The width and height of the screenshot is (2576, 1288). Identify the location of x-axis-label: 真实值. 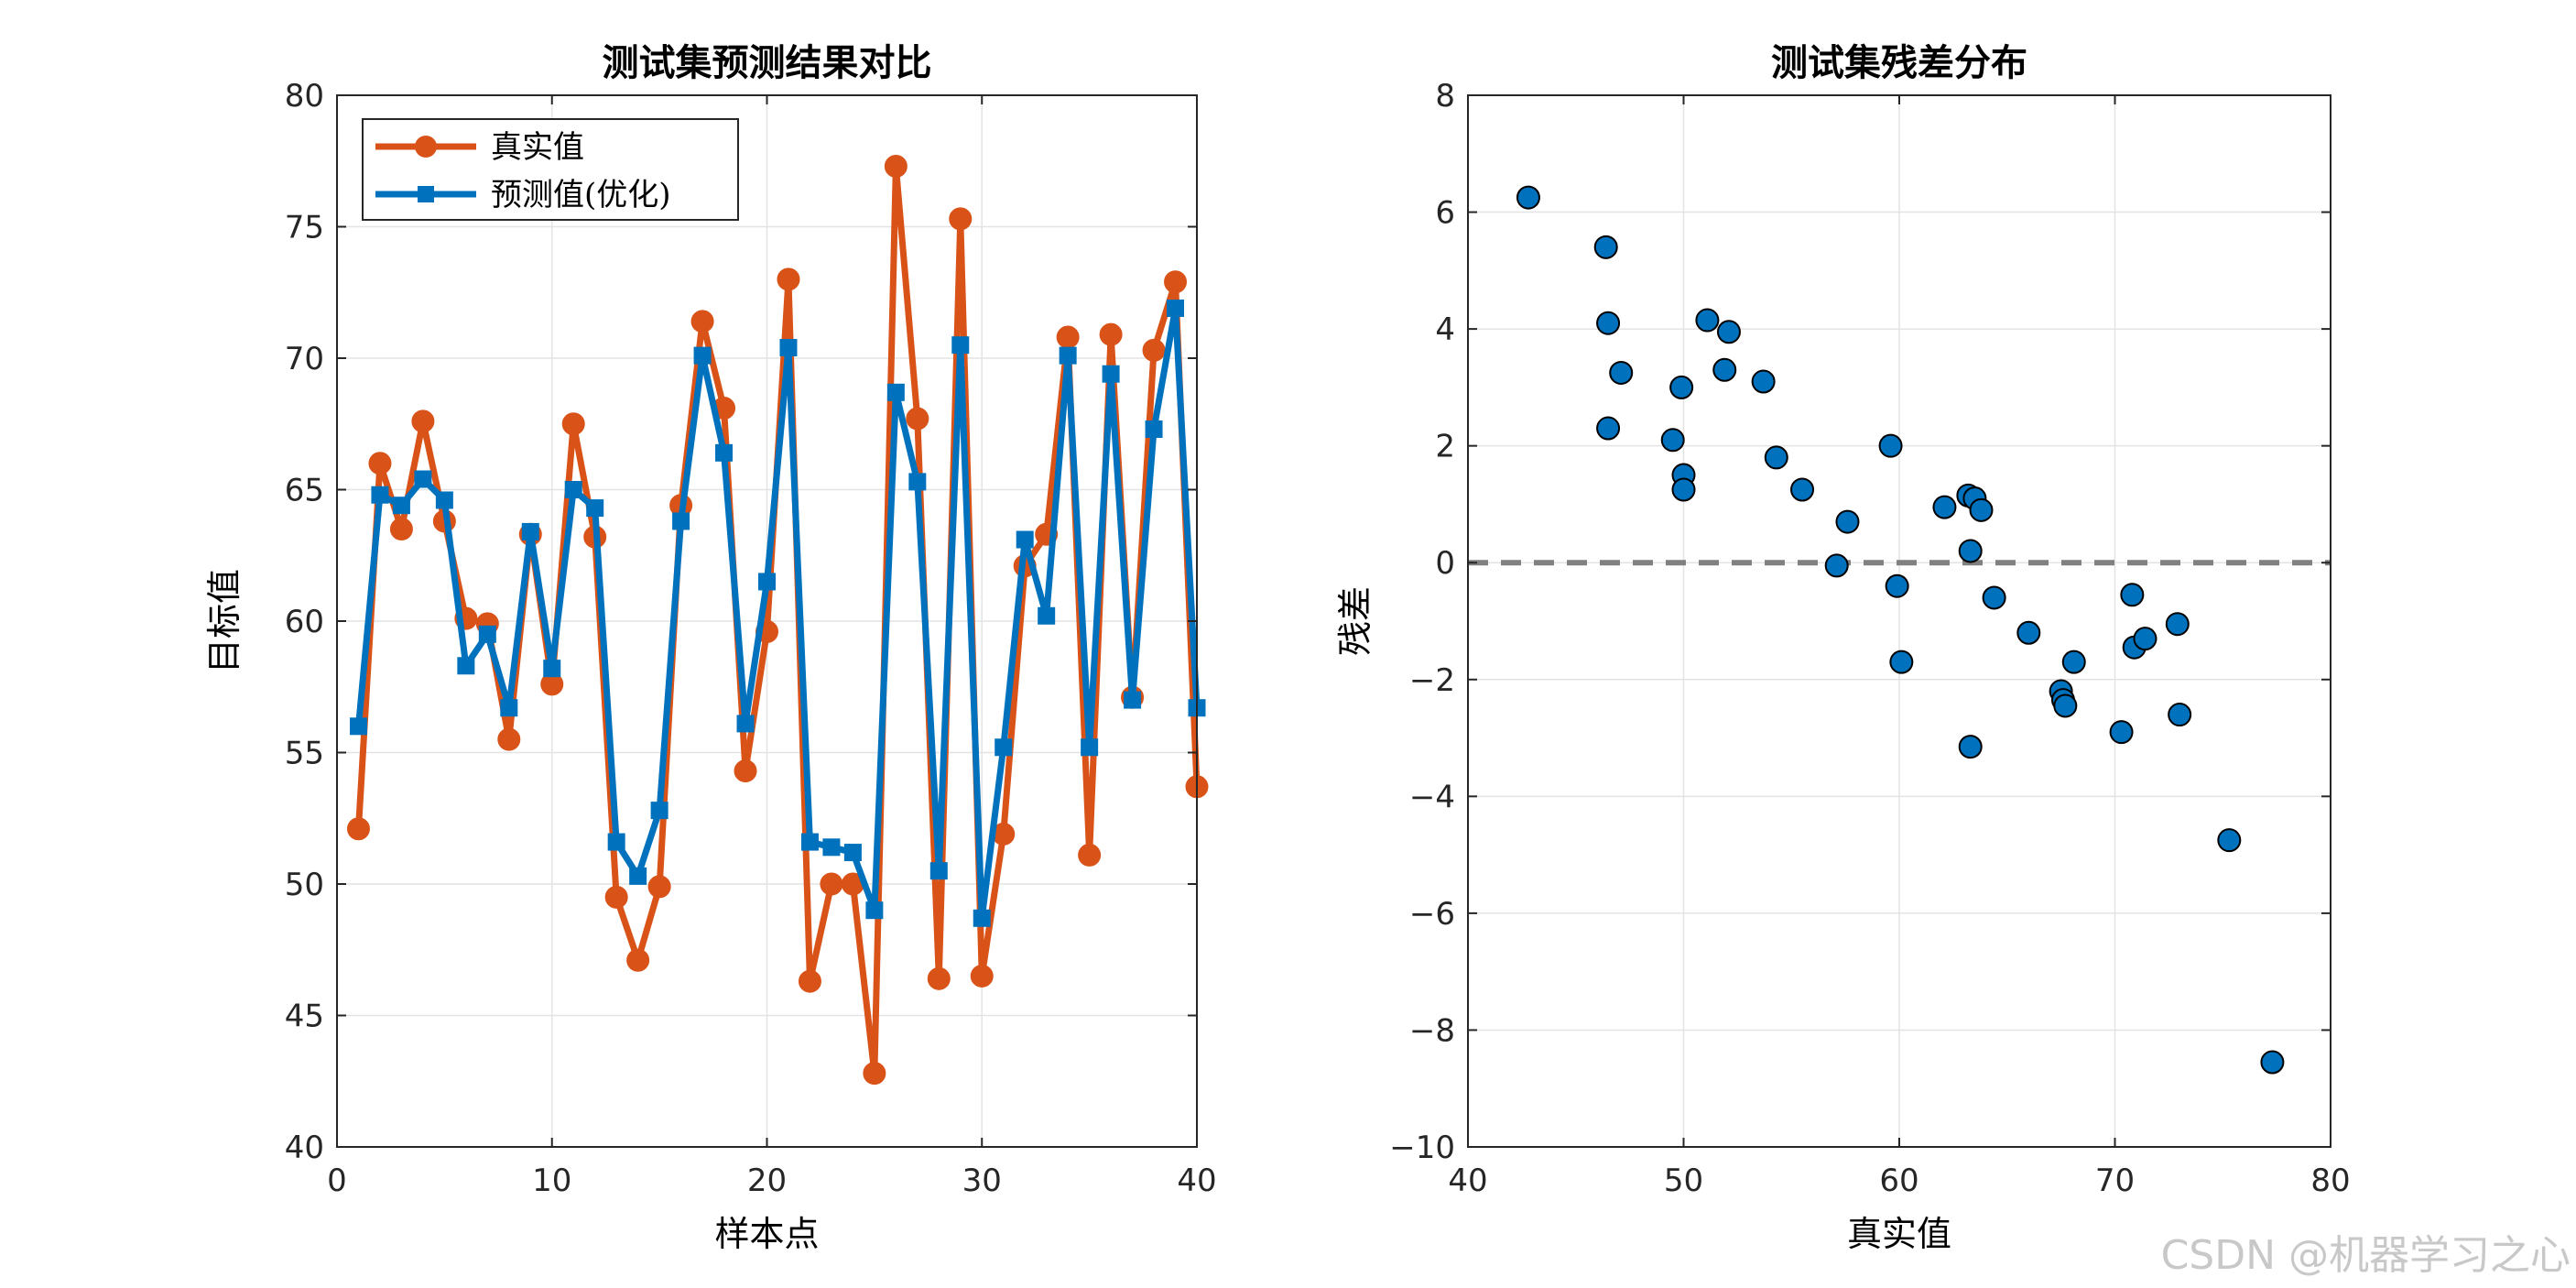
(1899, 1234).